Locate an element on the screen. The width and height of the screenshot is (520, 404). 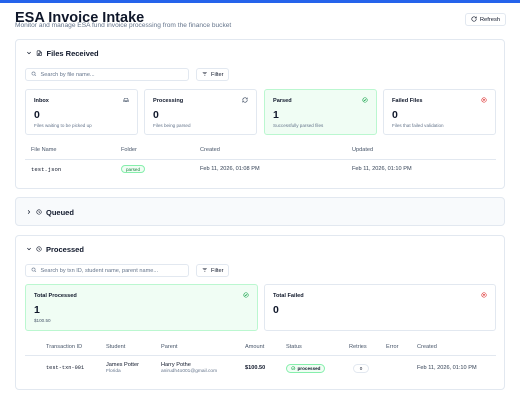
stat-label: Total Failed is located at coordinates (288, 296).